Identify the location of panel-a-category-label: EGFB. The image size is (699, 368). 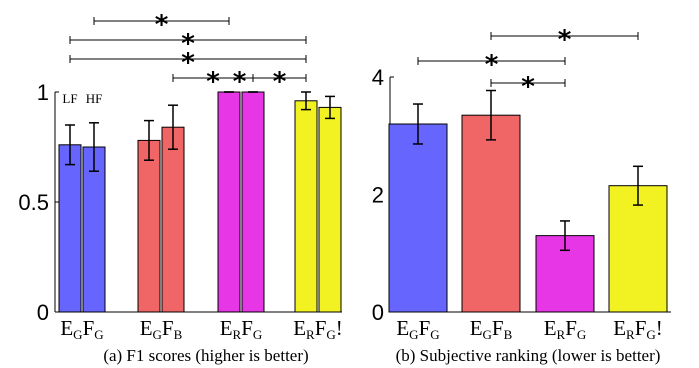
(161, 329).